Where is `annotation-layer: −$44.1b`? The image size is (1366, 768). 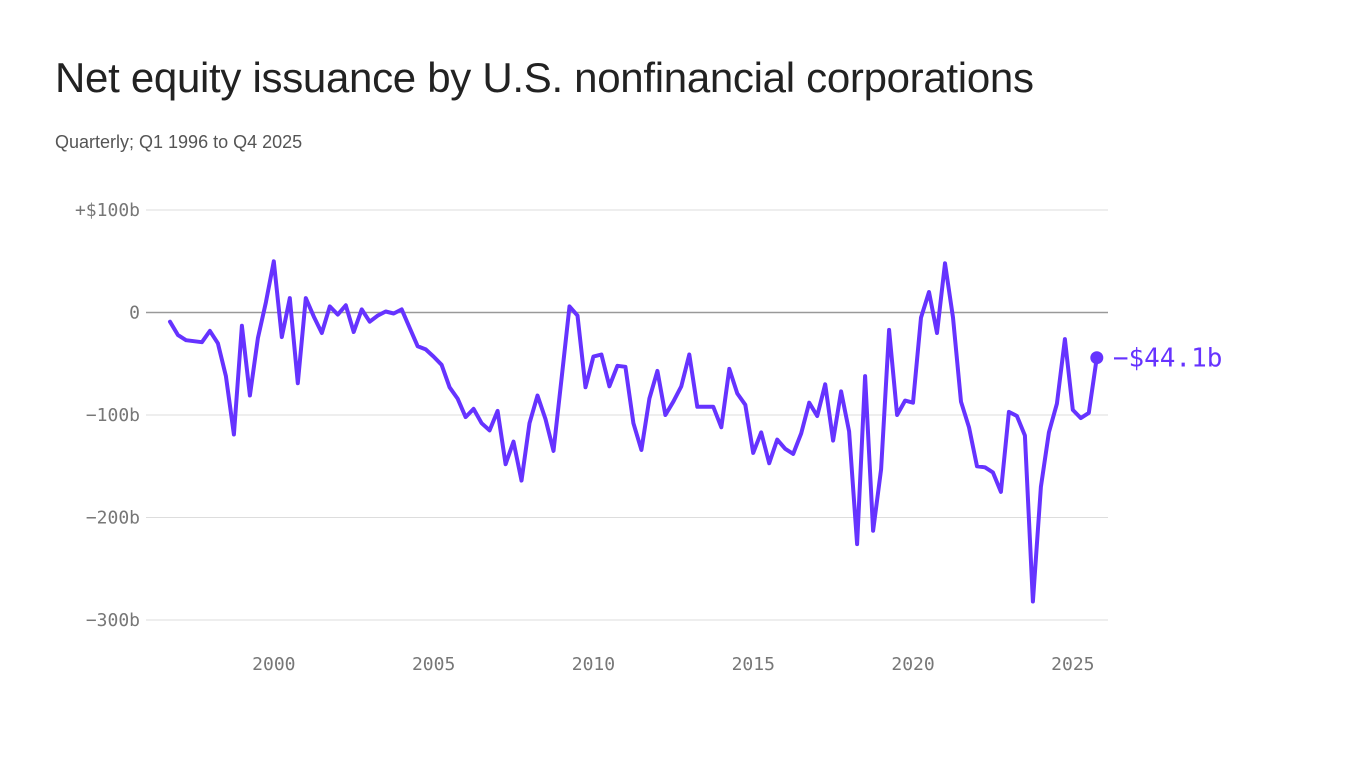 annotation-layer: −$44.1b is located at coordinates (1168, 359).